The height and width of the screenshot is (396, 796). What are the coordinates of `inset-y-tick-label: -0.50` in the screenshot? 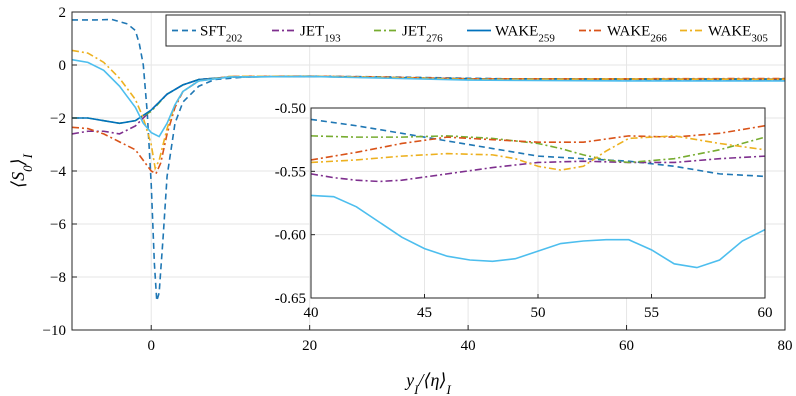 It's located at (290, 109).